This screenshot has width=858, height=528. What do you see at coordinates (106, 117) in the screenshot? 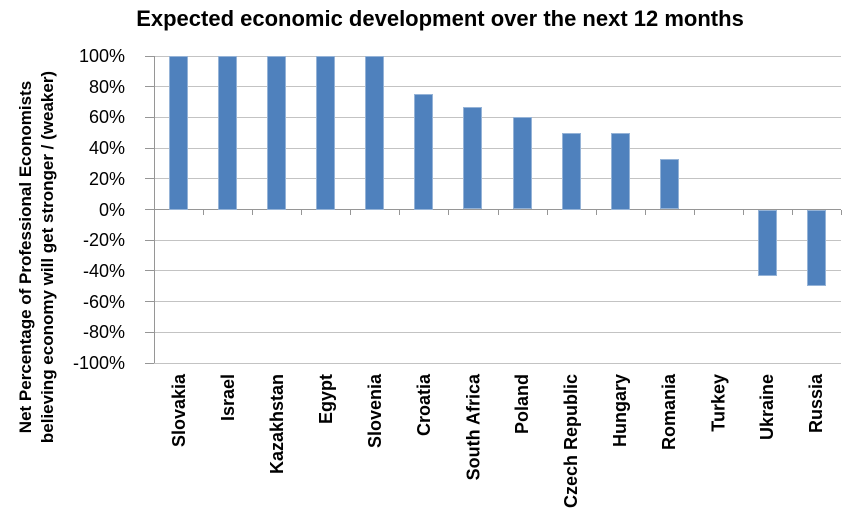
I see `y-tick-label: 60%` at bounding box center [106, 117].